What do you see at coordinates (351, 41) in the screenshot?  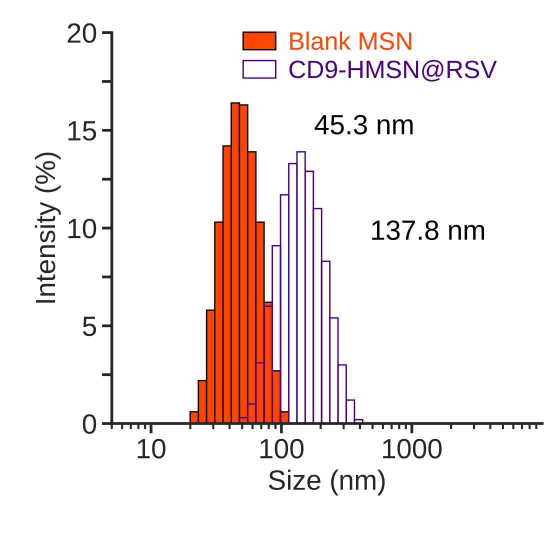 I see `legend-label: Blank MSN` at bounding box center [351, 41].